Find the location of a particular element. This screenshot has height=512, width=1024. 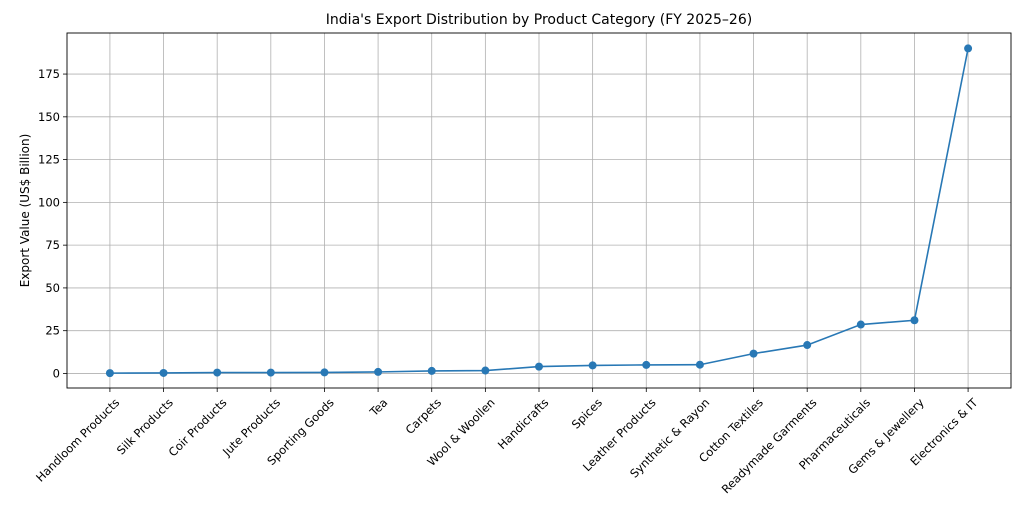

x-tick-label: Spices is located at coordinates (587, 413).